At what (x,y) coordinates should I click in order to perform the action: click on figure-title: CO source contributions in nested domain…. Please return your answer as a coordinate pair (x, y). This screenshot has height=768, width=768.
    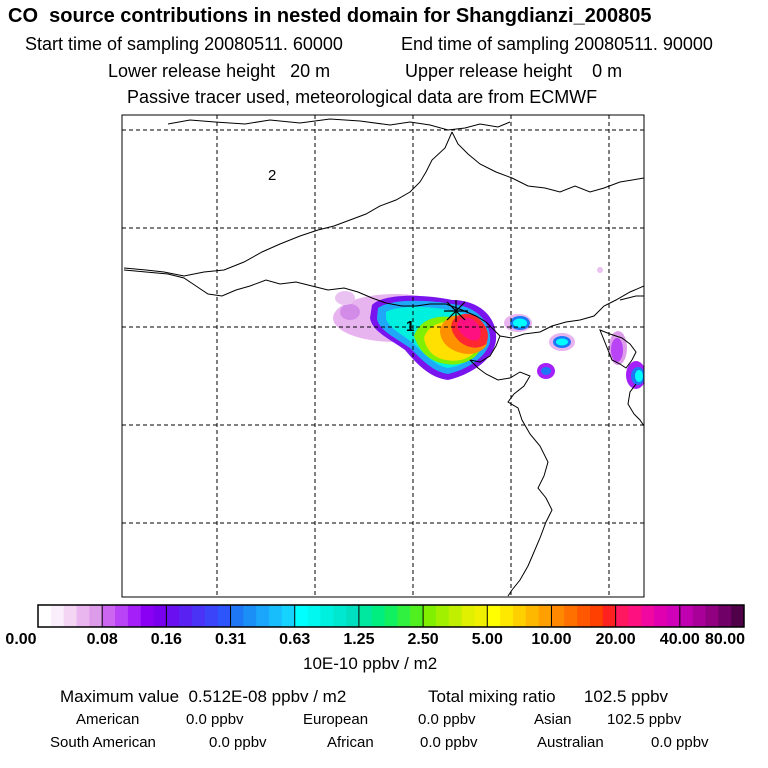
    Looking at the image, I should click on (330, 16).